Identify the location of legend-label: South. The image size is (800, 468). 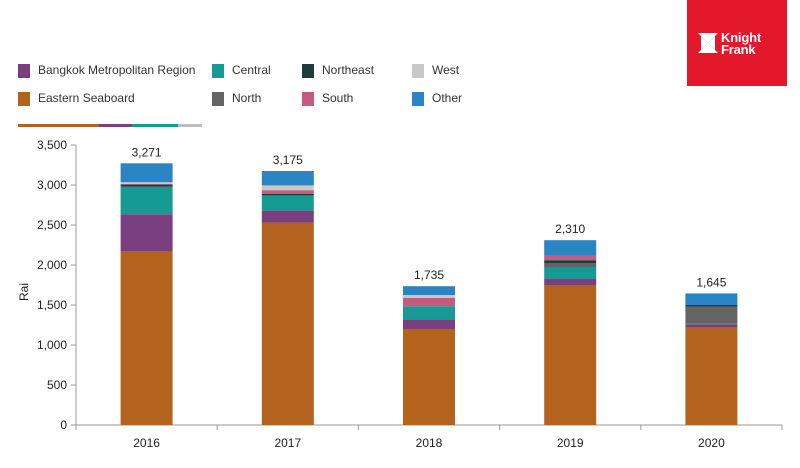
(338, 98).